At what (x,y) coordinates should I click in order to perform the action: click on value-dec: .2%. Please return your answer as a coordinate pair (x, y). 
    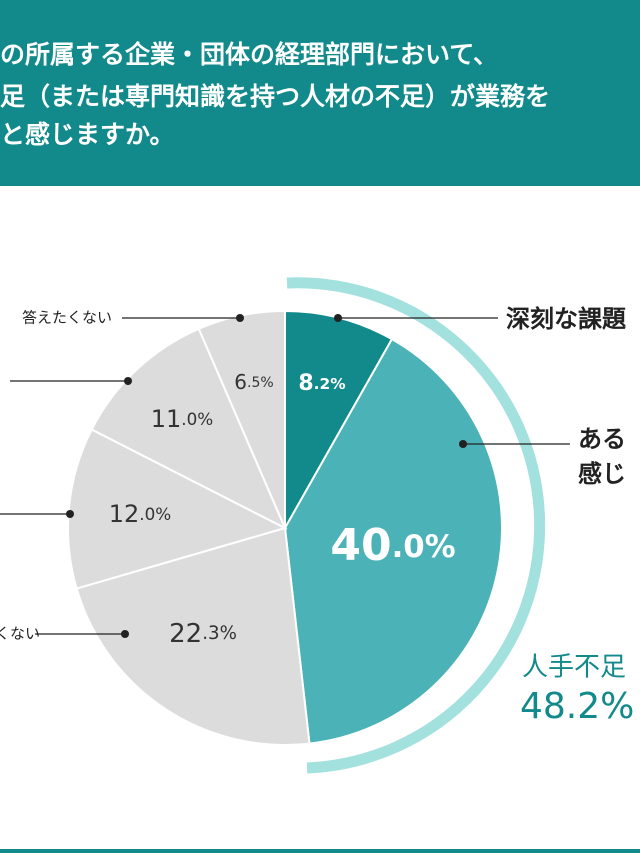
    Looking at the image, I should click on (330, 384).